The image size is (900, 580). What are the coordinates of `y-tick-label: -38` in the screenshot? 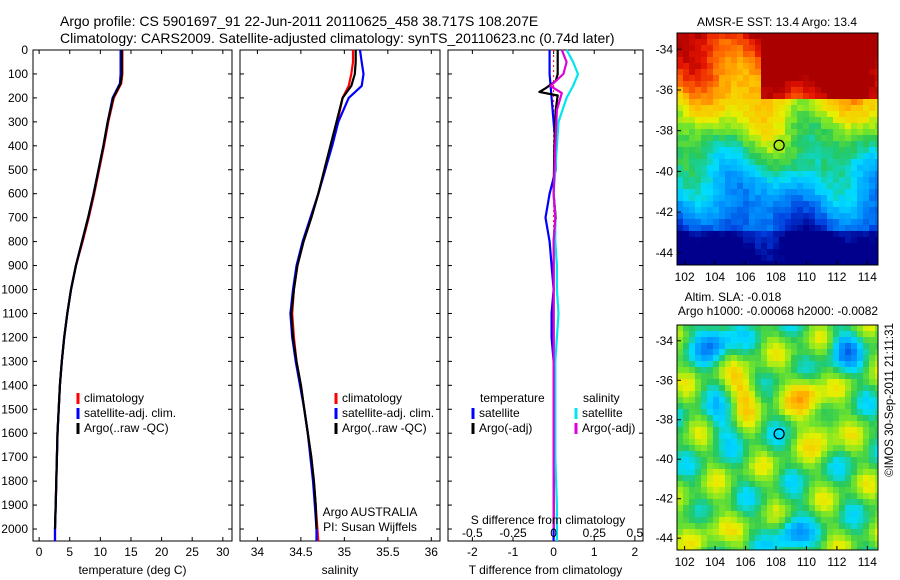 It's located at (665, 420).